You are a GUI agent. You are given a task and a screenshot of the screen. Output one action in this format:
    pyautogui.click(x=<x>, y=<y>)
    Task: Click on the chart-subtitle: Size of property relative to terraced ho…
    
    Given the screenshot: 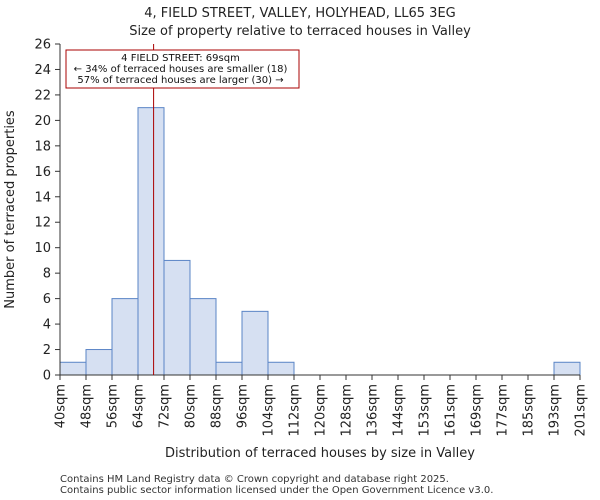 What is the action you would take?
    pyautogui.click(x=300, y=31)
    